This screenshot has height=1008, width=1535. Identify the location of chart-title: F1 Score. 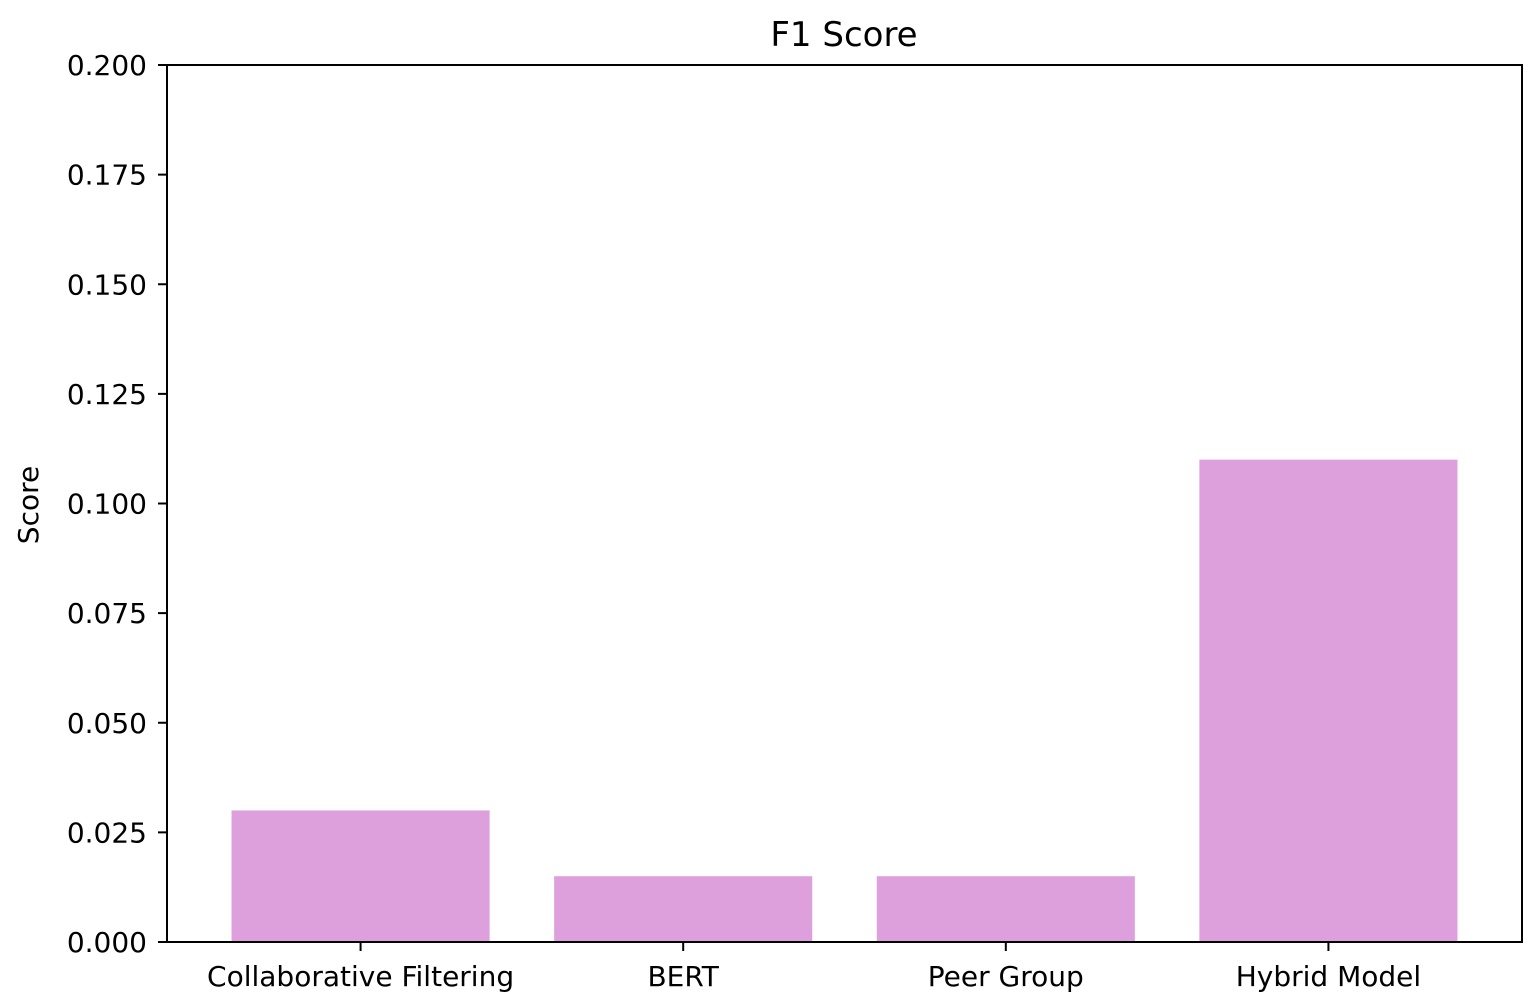
(843, 35).